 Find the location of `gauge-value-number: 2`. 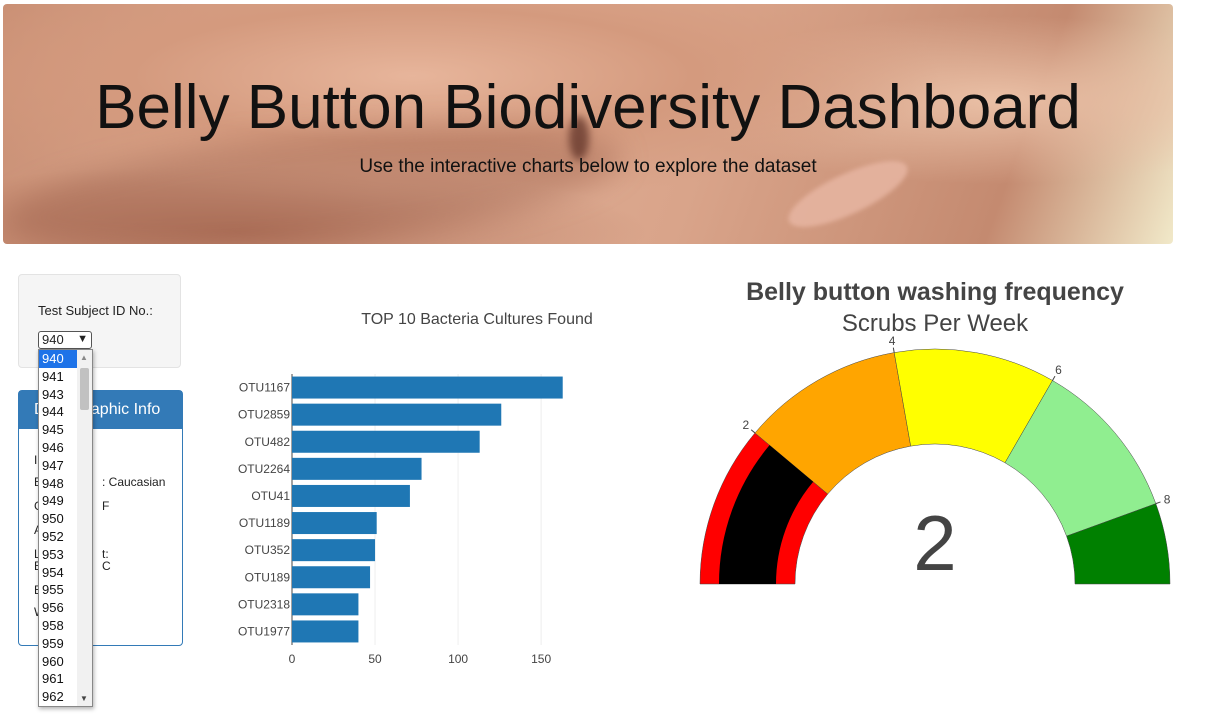

gauge-value-number: 2 is located at coordinates (934, 543).